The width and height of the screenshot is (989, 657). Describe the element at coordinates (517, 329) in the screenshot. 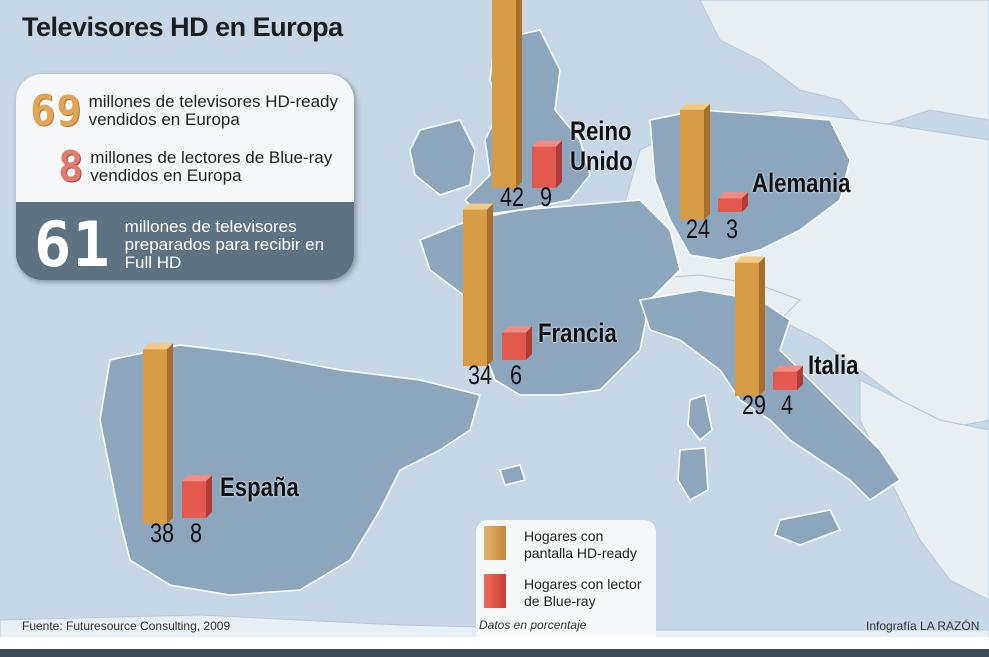

I see `bar-blueray-2-cap` at that location.